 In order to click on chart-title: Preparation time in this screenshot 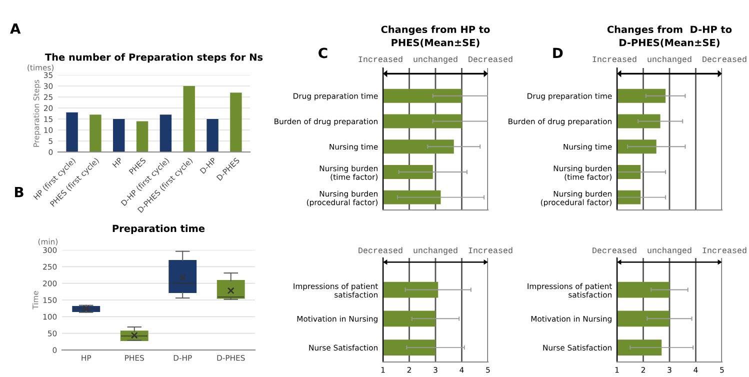, I will do `click(158, 229)`.